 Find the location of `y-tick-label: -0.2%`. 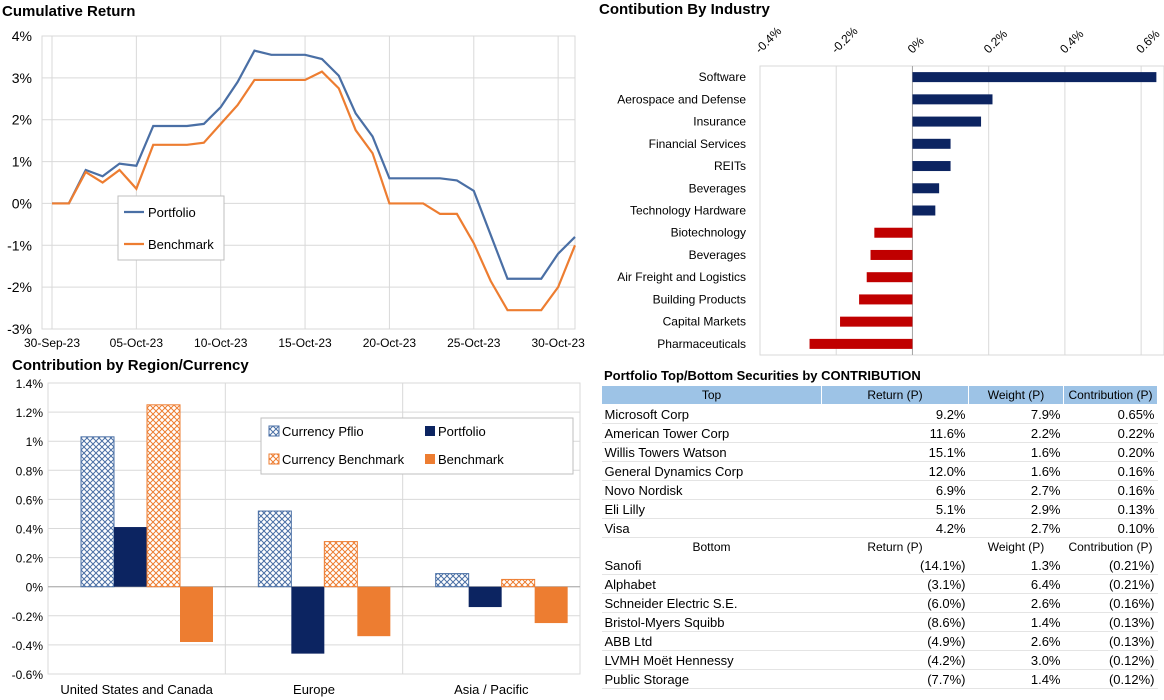

y-tick-label: -0.2% is located at coordinates (28, 617).